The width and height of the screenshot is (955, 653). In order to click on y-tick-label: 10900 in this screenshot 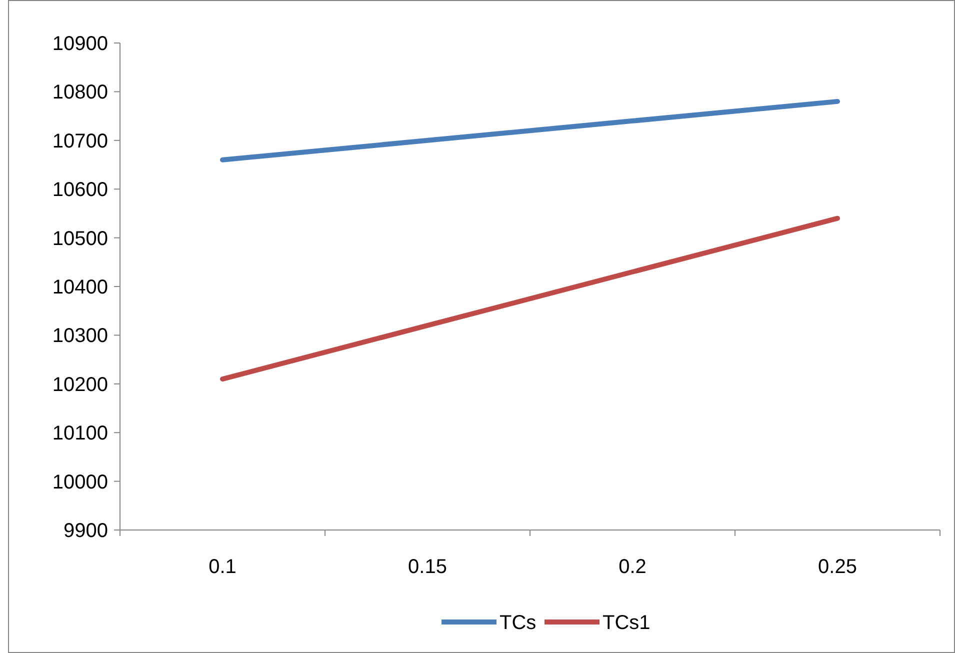, I will do `click(80, 44)`.